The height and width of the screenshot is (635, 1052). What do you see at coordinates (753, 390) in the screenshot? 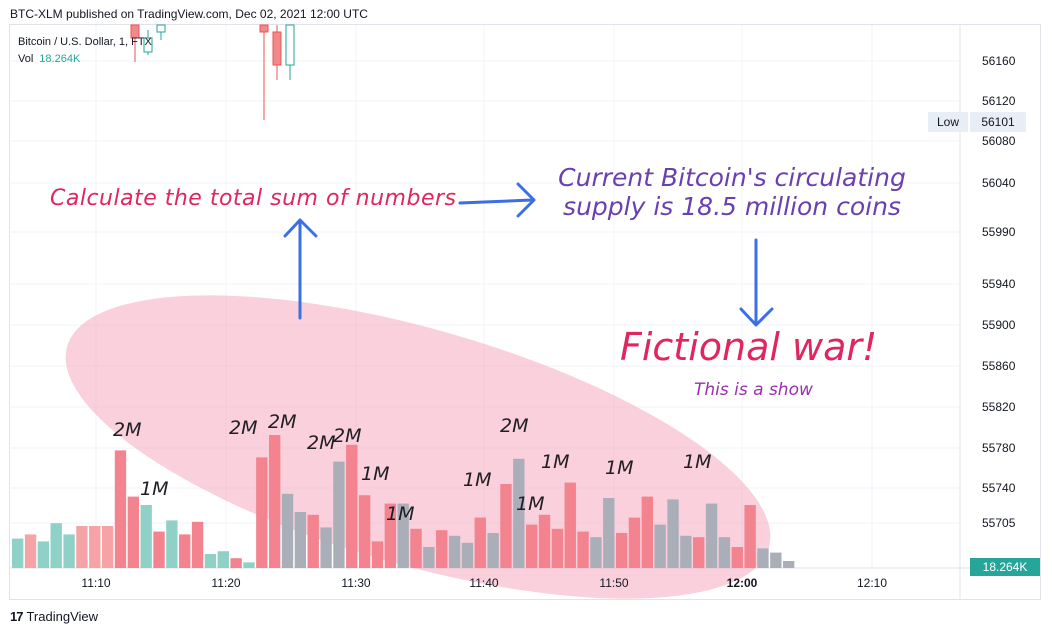
I see `annotation-show: This is a show` at bounding box center [753, 390].